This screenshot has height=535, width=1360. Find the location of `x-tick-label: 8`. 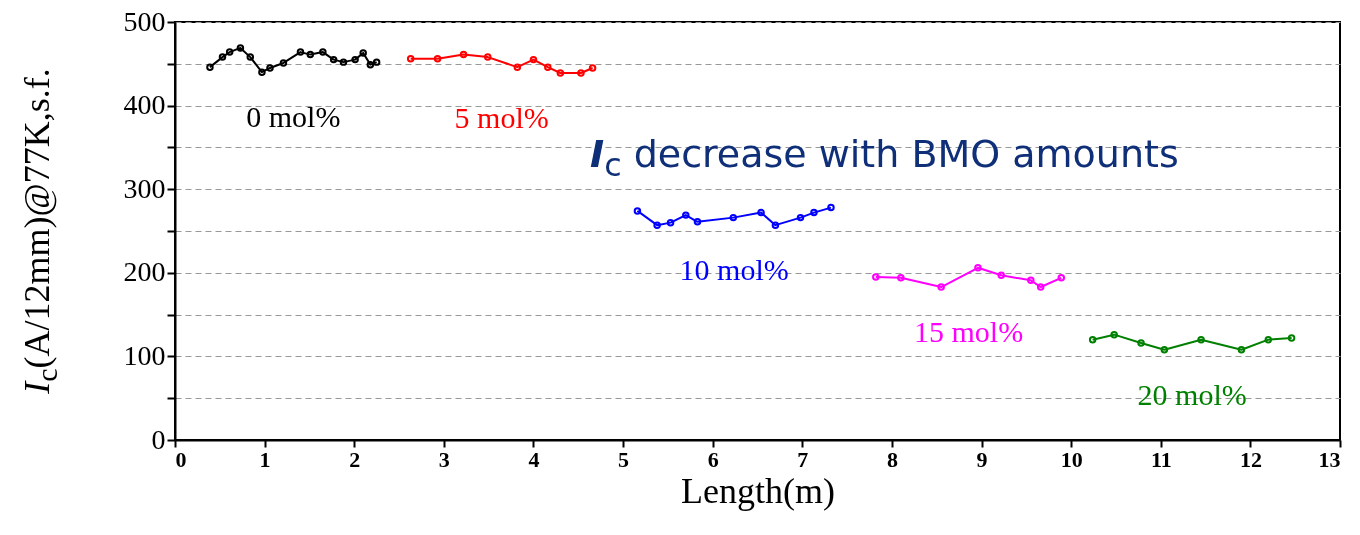

x-tick-label: 8 is located at coordinates (892, 459).